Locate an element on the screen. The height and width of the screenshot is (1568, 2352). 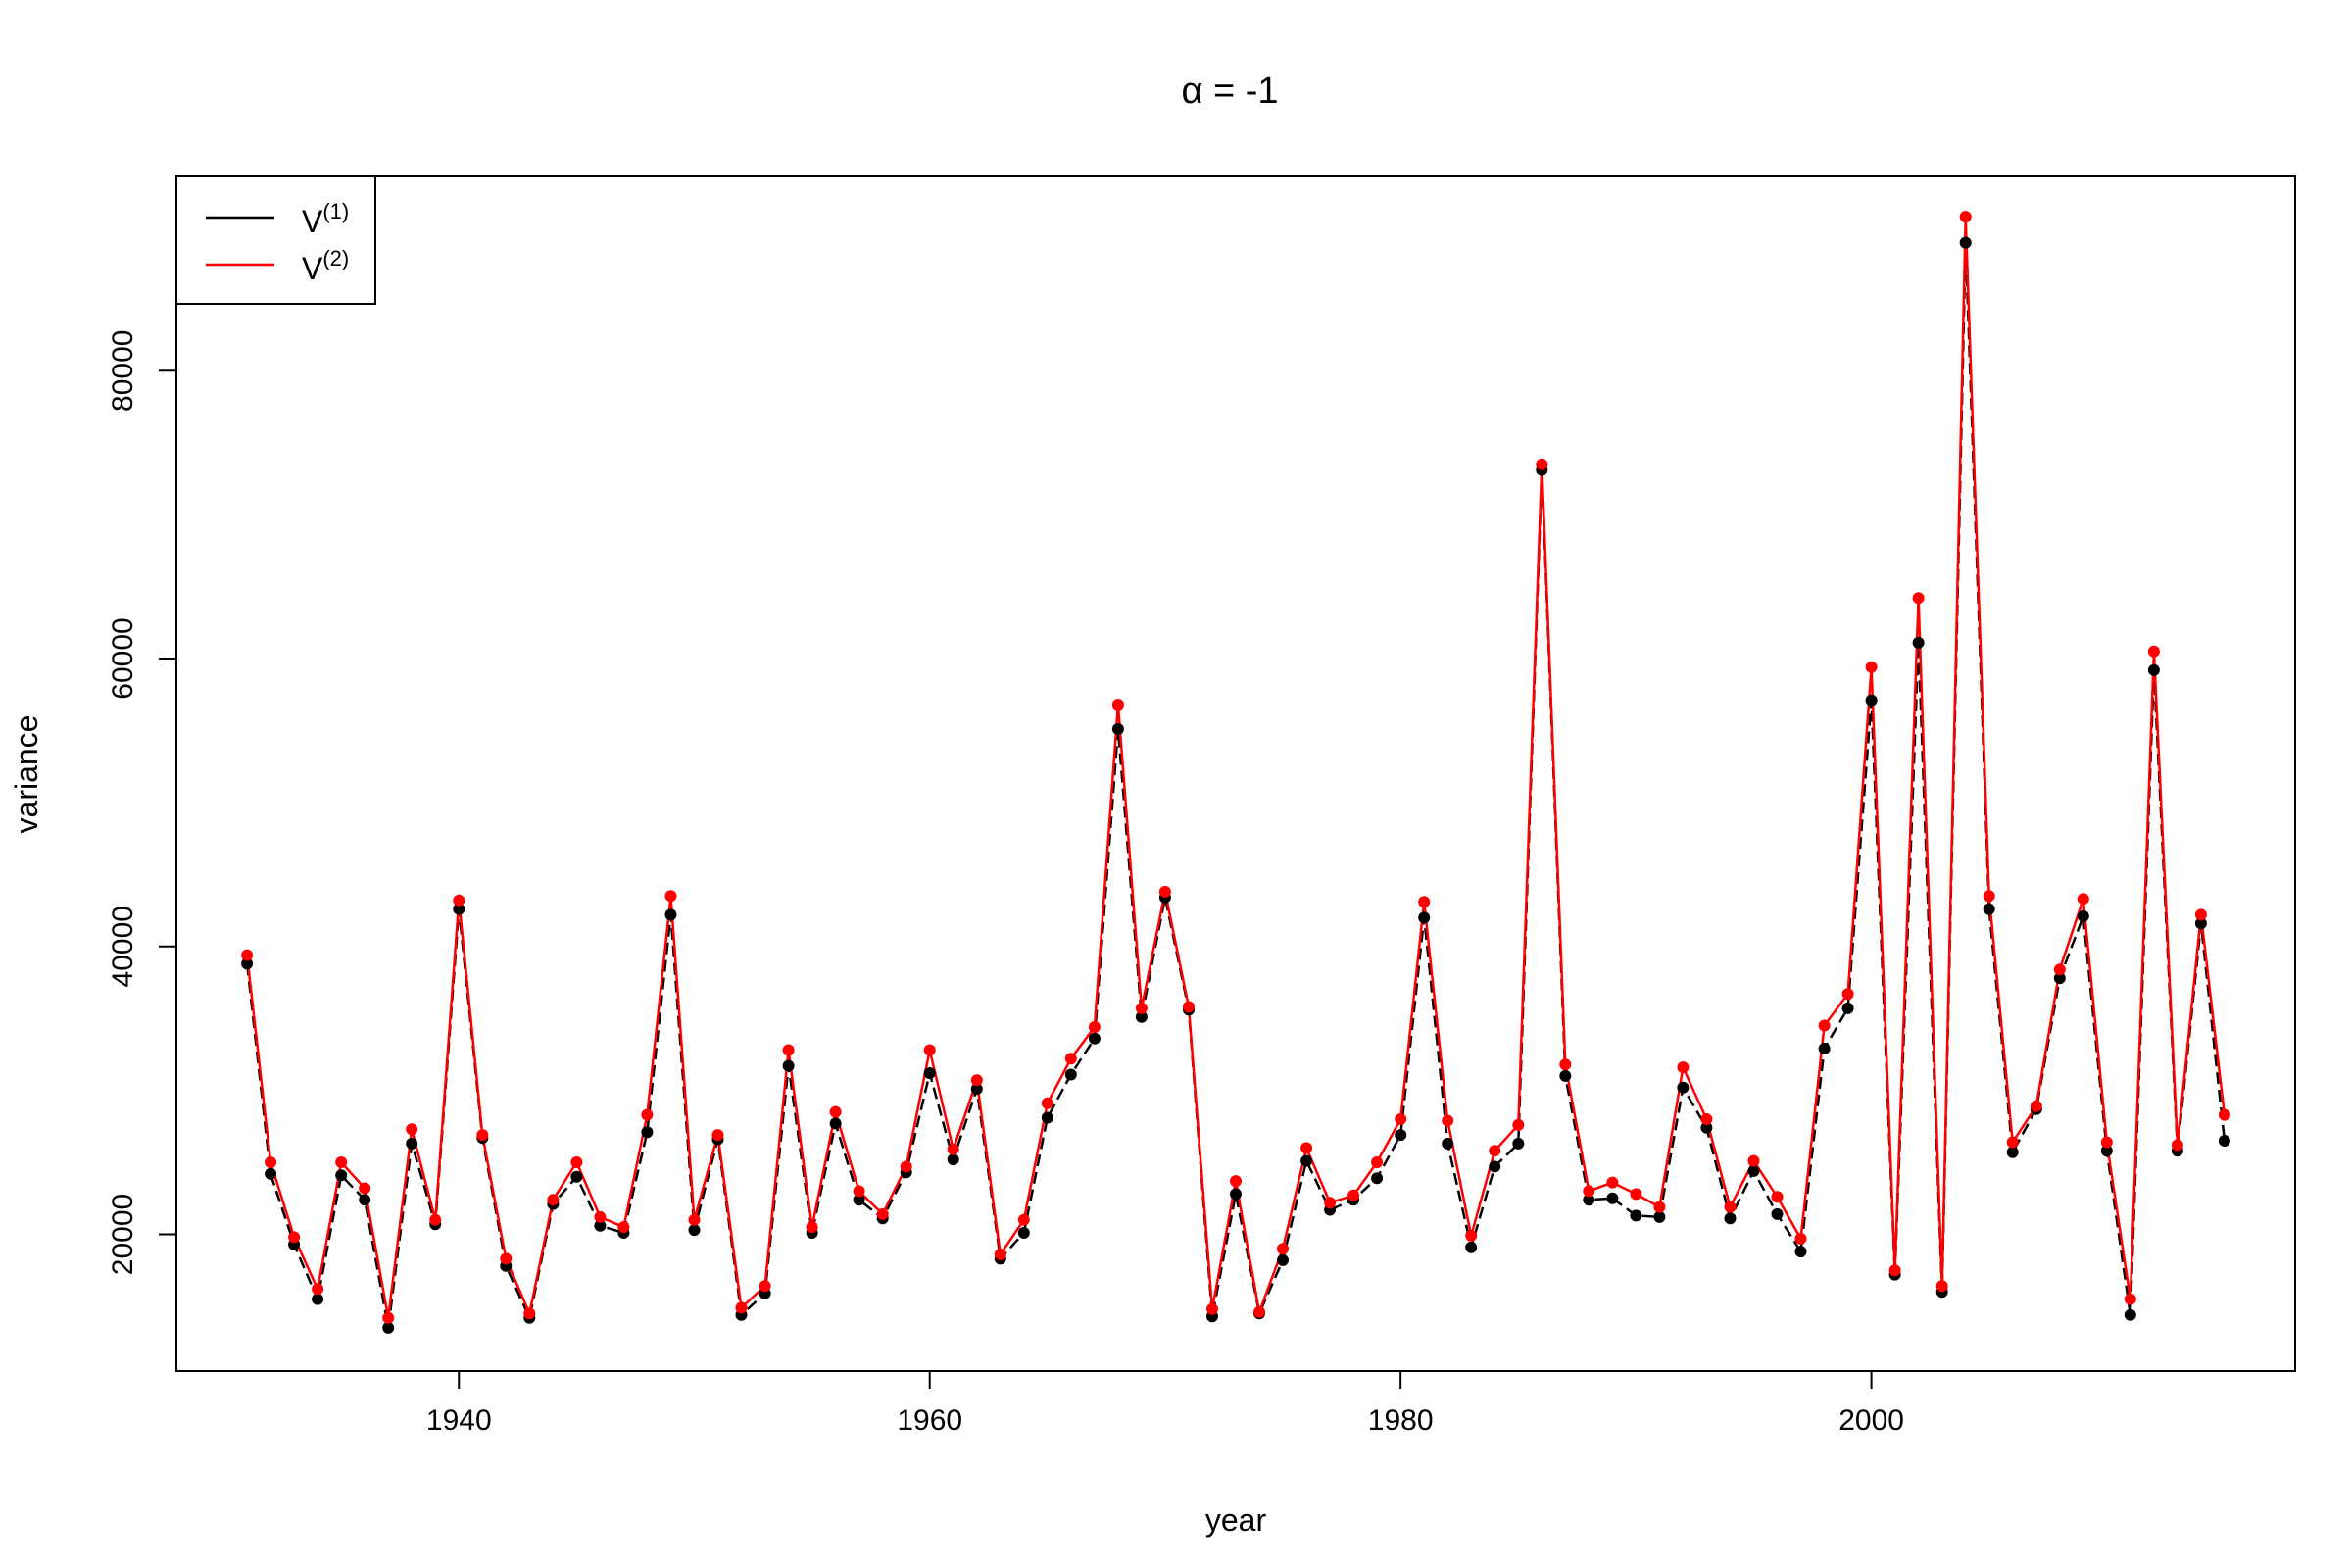
point-s1-1967 is located at coordinates (1094, 1038).